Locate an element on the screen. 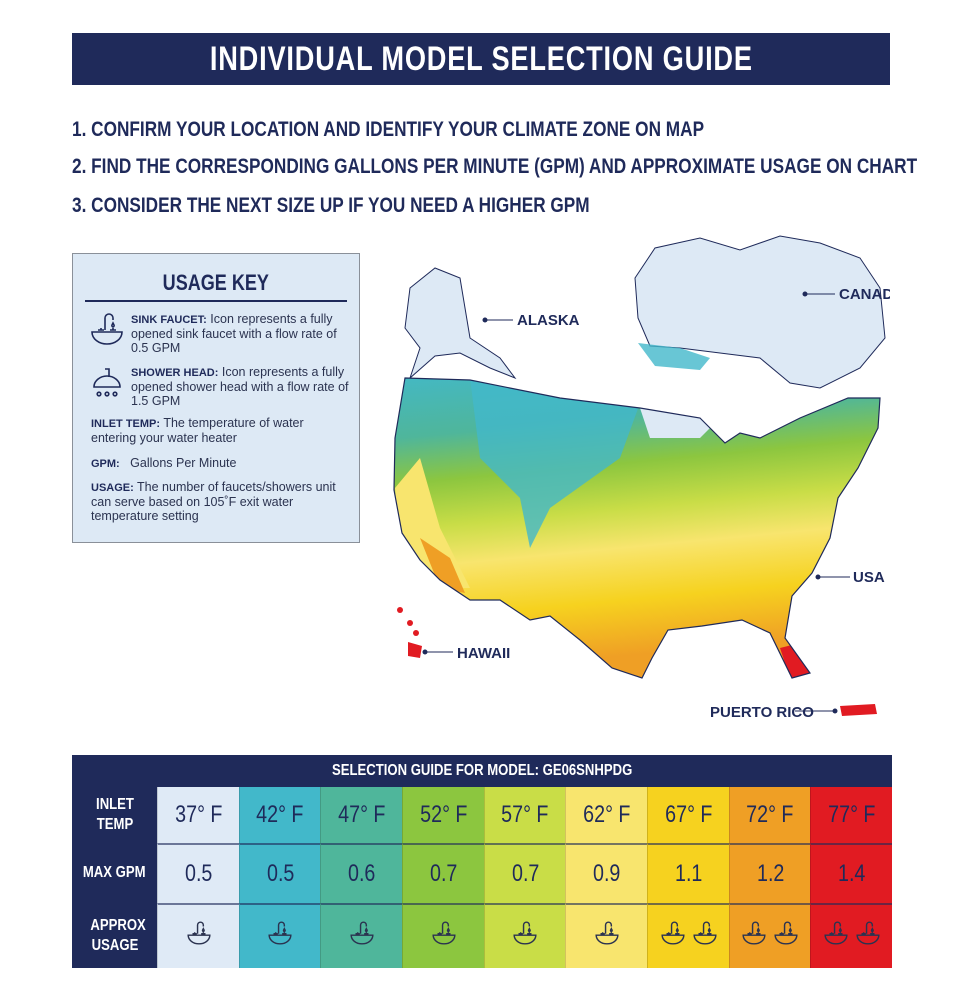 The image size is (960, 1000). max-gpm-cell: 0.9 is located at coordinates (606, 873).